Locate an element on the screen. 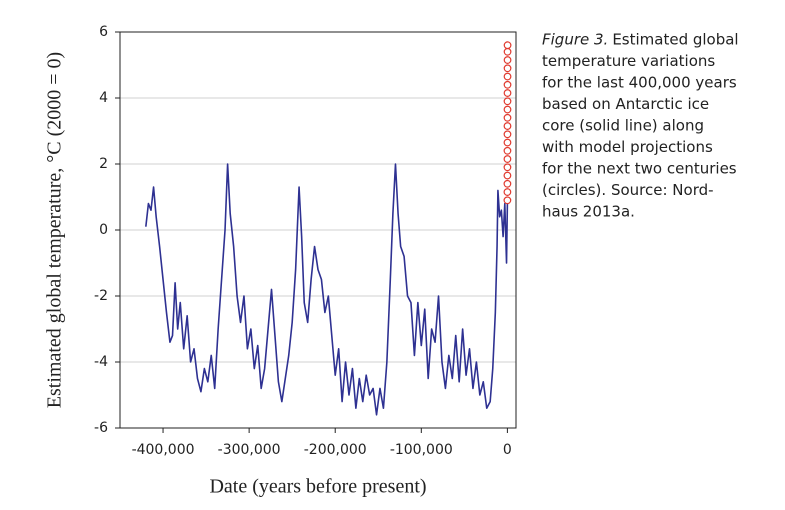 This screenshot has height=510, width=785. x-axis-label: Date (years before present) is located at coordinates (317, 487).